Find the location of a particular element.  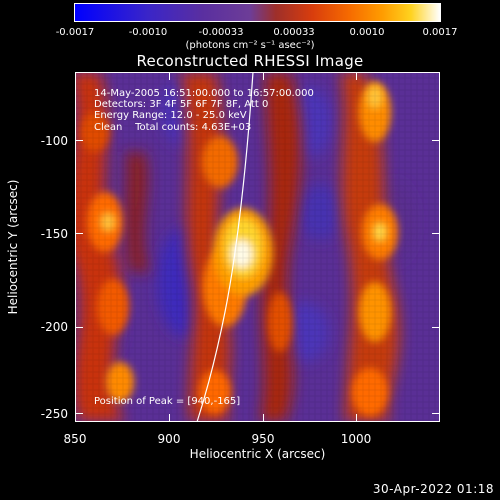

x-axis-label: Heliocentric X (arcsec) is located at coordinates (257, 454).